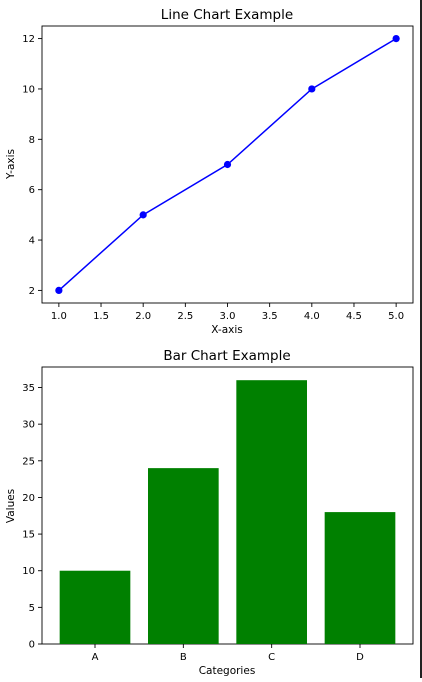 Image resolution: width=422 pixels, height=682 pixels. I want to click on bar-chart-title: Bar Chart Example, so click(226, 356).